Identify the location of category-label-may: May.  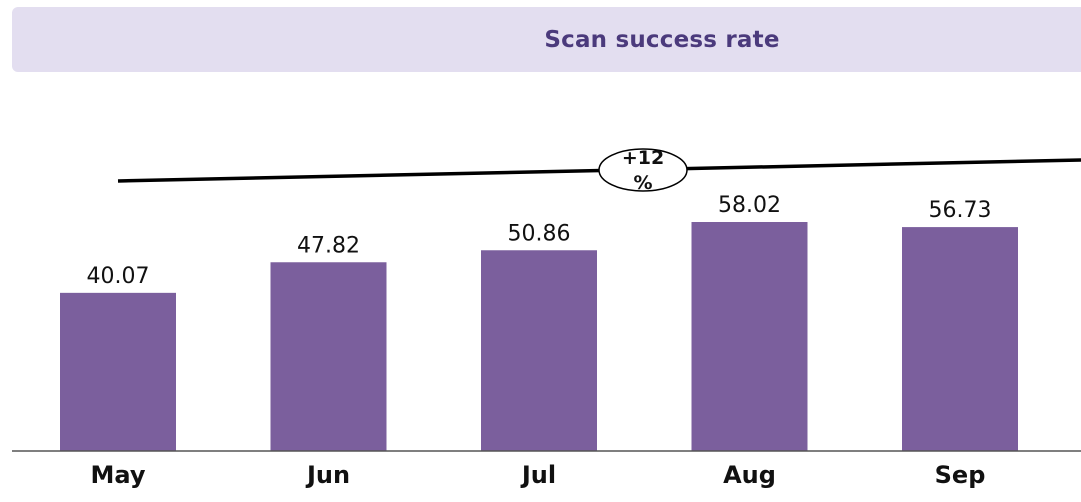
(118, 475).